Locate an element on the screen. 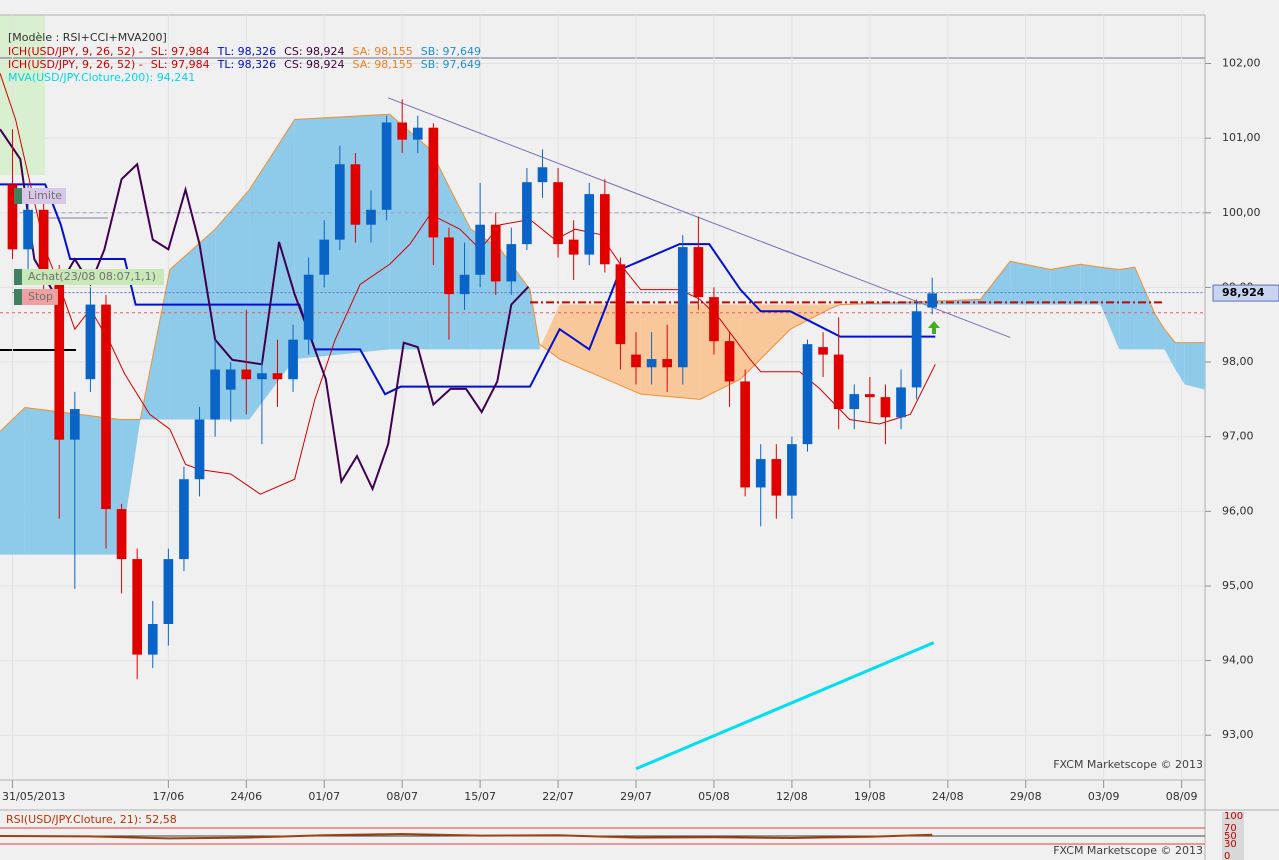  rsi-tick-label: 70 is located at coordinates (1230, 828).